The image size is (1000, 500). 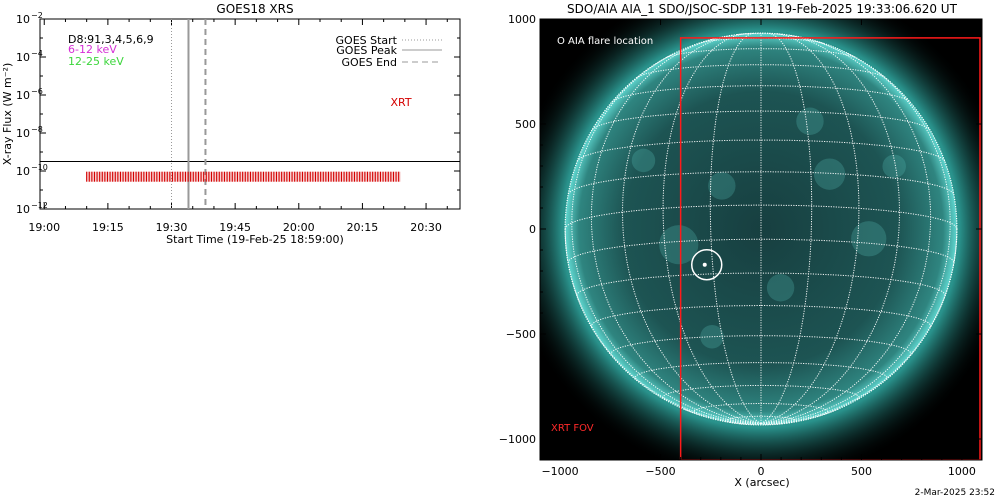 I want to click on aia-x-tick-label: −500, so click(x=660, y=471).